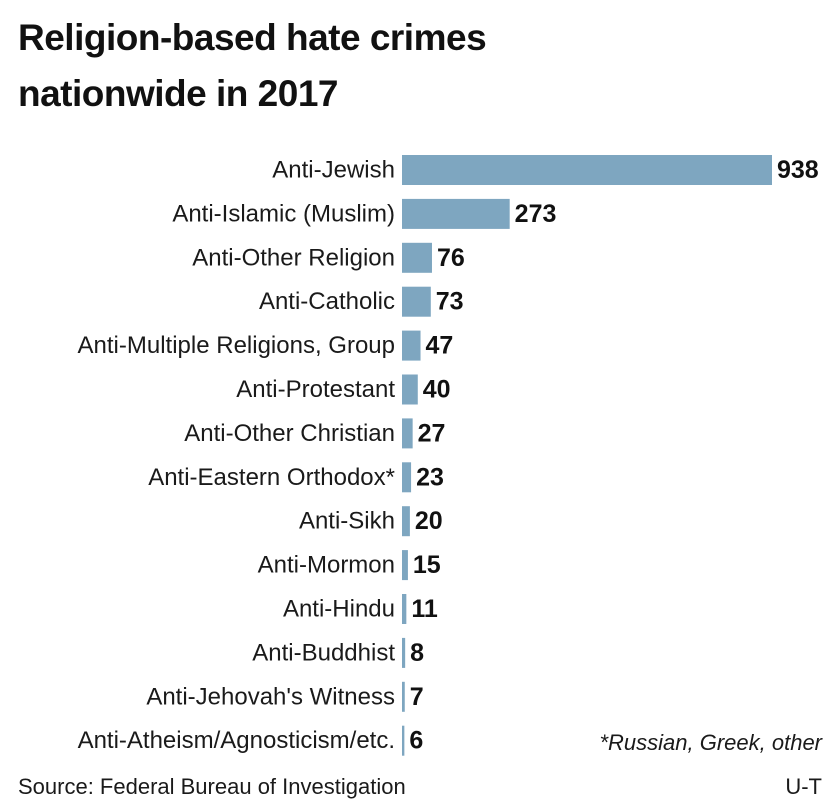  Describe the element at coordinates (326, 565) in the screenshot. I see `category-label: Anti-Mormon` at that location.